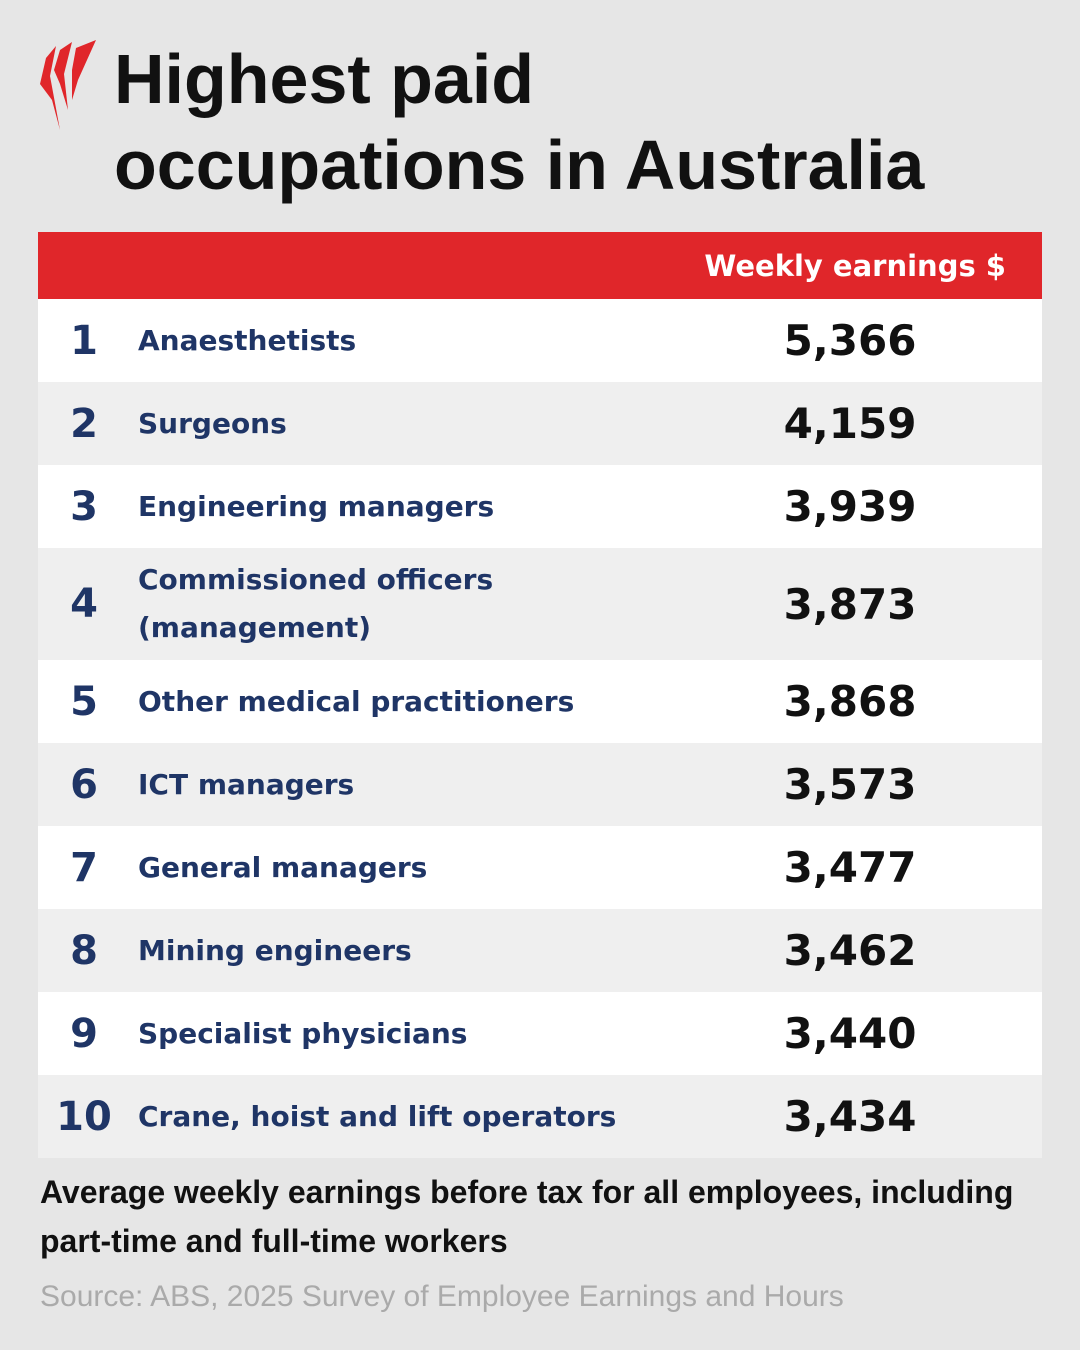 The height and width of the screenshot is (1350, 1080). What do you see at coordinates (850, 506) in the screenshot?
I see `weekly-earnings: 3,939` at bounding box center [850, 506].